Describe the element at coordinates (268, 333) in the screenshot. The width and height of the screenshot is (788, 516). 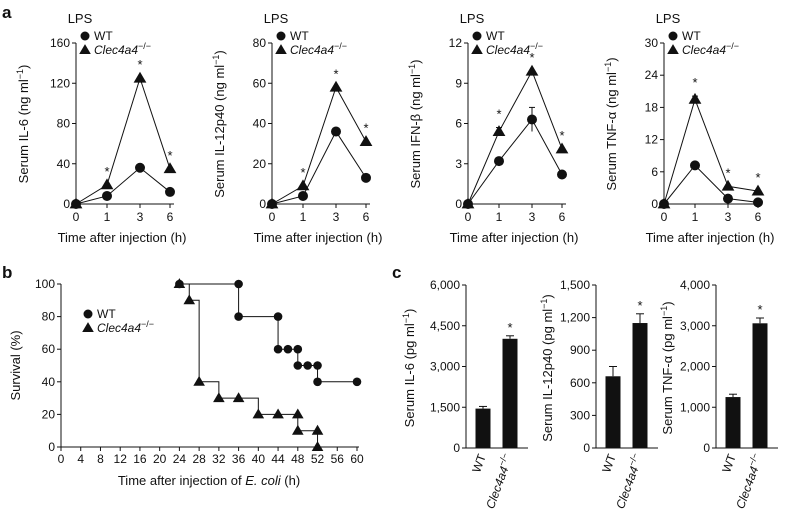
I see `survival-line-wt` at that location.